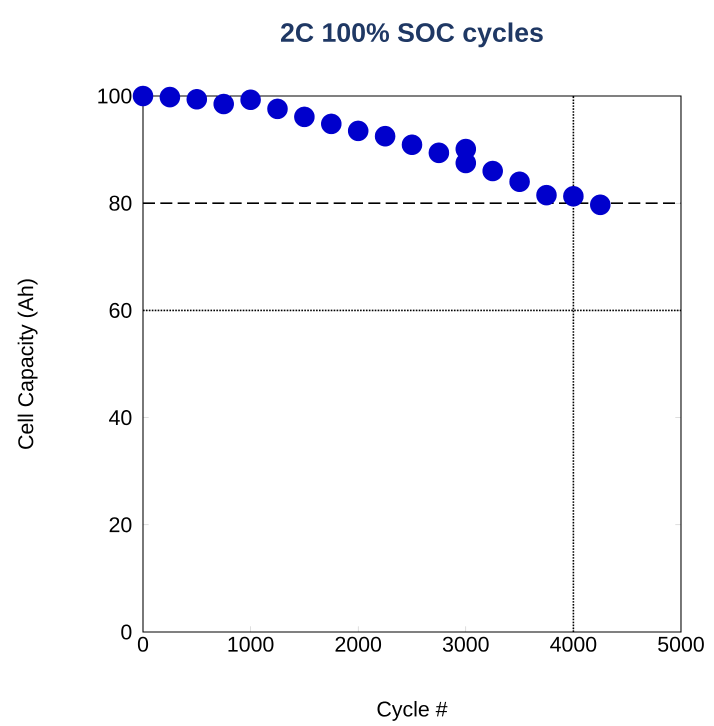  What do you see at coordinates (126, 632) in the screenshot?
I see `y-tick-label: 0` at bounding box center [126, 632].